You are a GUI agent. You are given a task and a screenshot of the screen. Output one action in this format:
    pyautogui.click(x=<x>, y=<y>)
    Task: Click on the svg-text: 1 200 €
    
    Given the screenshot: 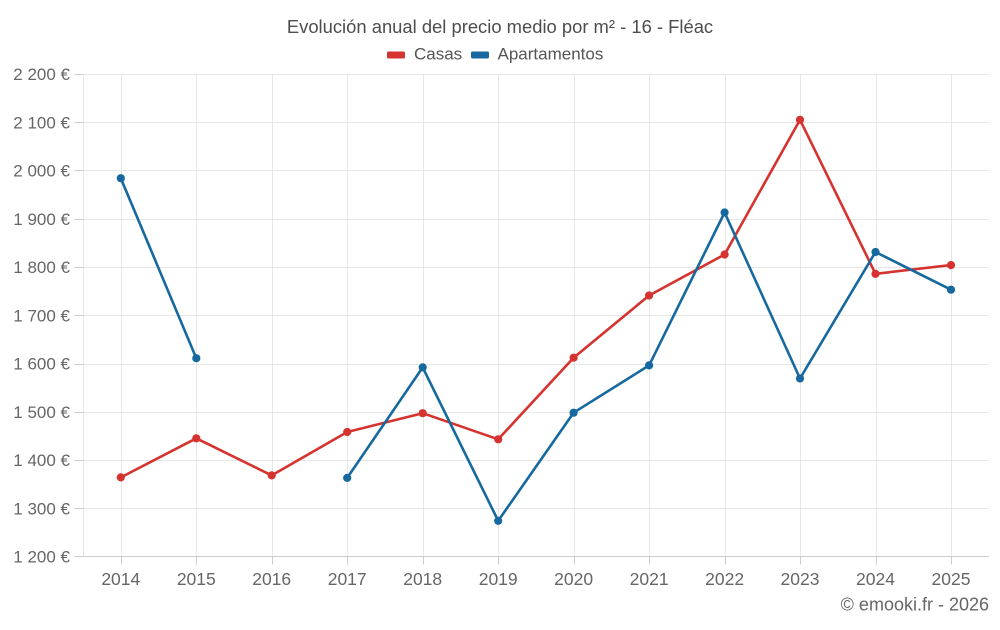 What is the action you would take?
    pyautogui.click(x=41, y=557)
    